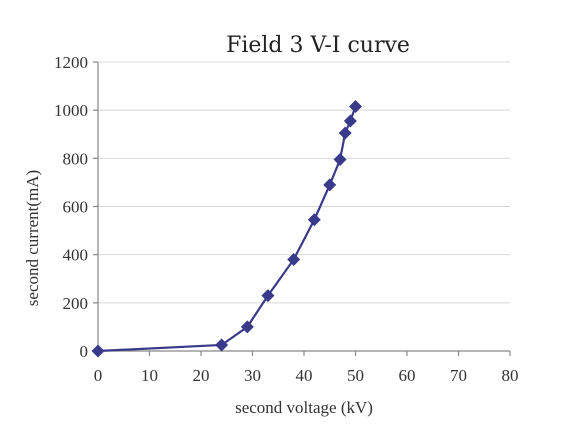 The width and height of the screenshot is (580, 430). Describe the element at coordinates (71, 110) in the screenshot. I see `y-tick-label-1000: 1000` at that location.